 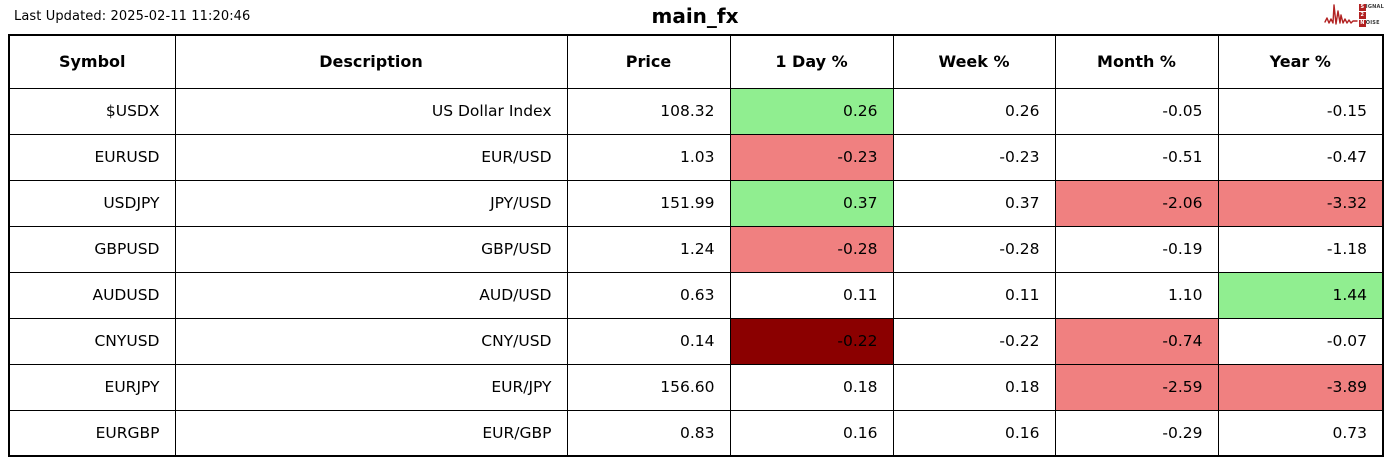 What do you see at coordinates (92, 249) in the screenshot?
I see `symbol-cell: GBPUSD` at bounding box center [92, 249].